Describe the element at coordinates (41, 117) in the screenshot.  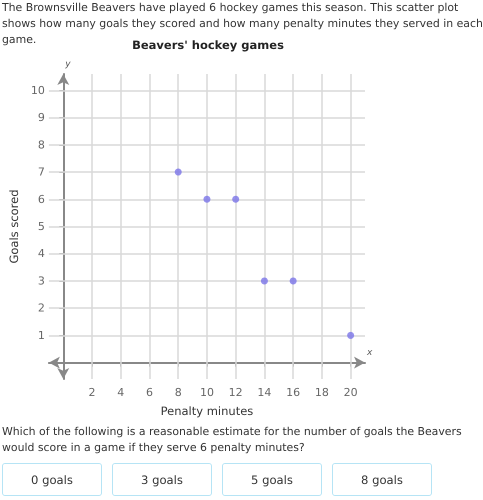
I see `y-tick-label: 9` at that location.